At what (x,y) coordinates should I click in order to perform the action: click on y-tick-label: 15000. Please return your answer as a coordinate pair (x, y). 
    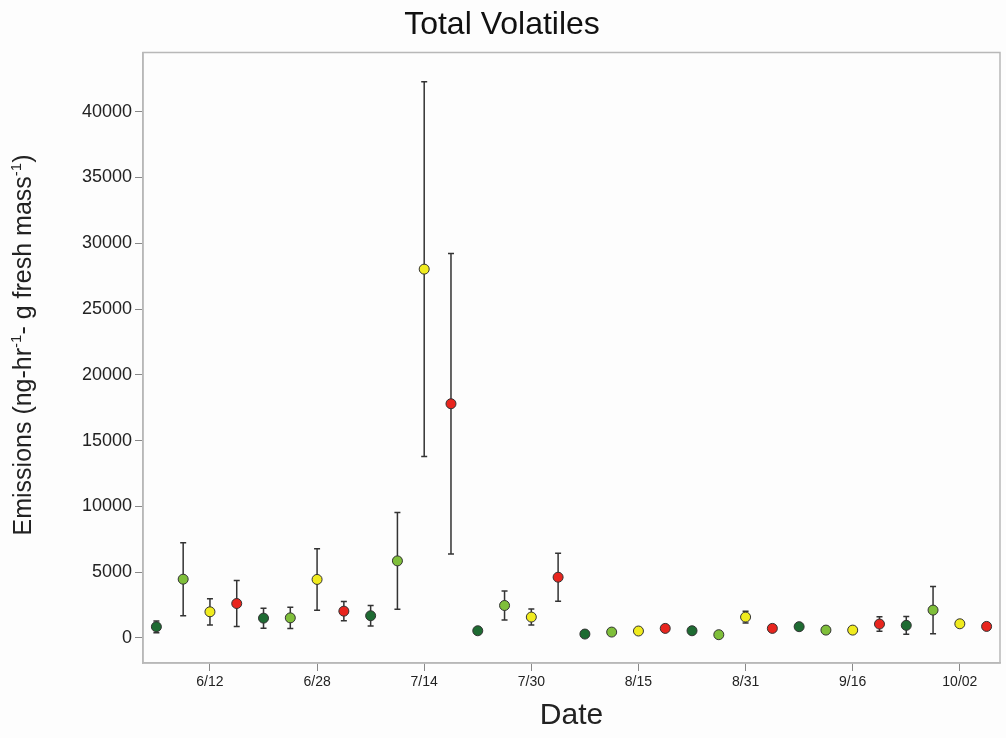
    Looking at the image, I should click on (106, 439).